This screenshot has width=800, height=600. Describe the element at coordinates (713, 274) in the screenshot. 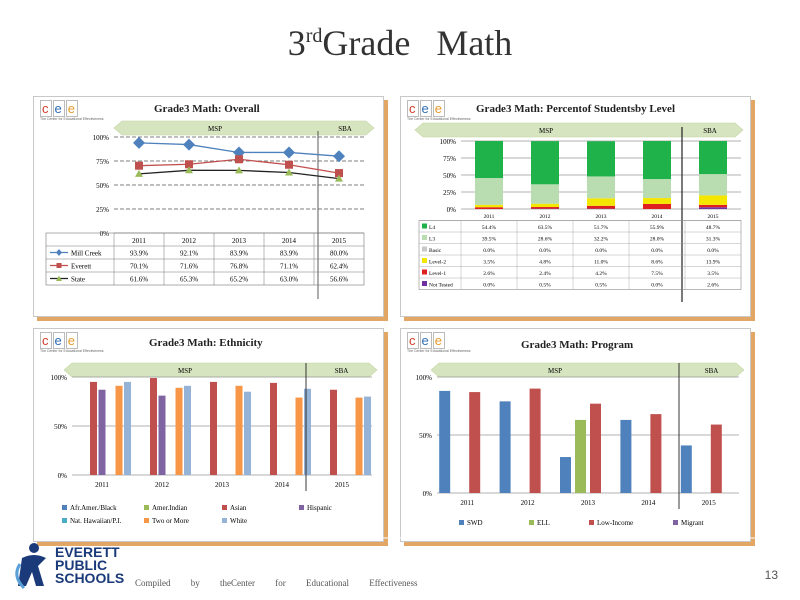

I see `table-cell-value: 3.5%` at that location.